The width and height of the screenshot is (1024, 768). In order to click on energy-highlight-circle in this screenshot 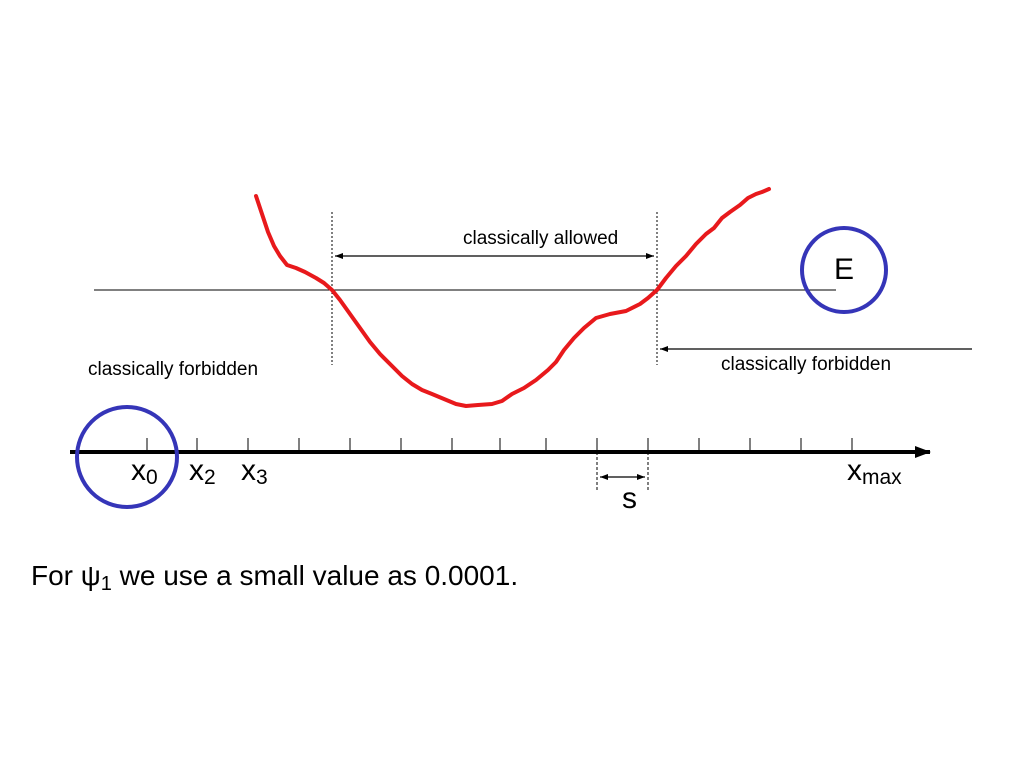, I will do `click(844, 270)`.